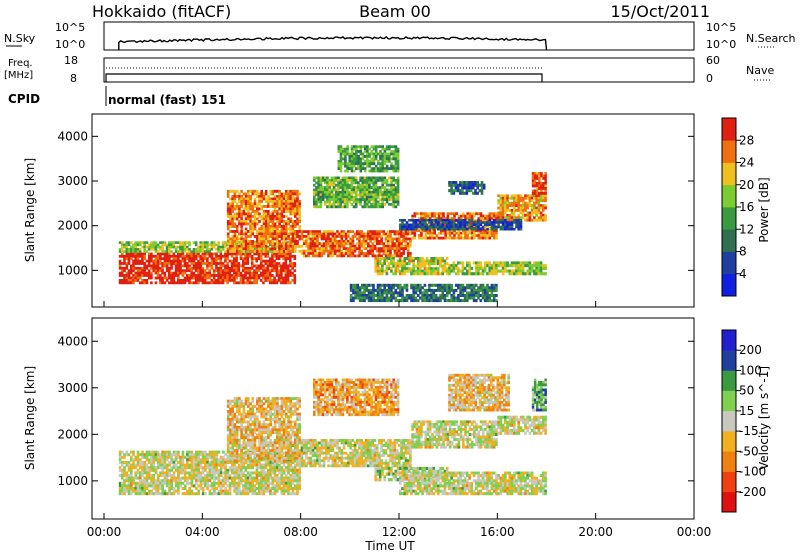  What do you see at coordinates (399, 532) in the screenshot?
I see `x-tick-label-3: 12:00` at bounding box center [399, 532].